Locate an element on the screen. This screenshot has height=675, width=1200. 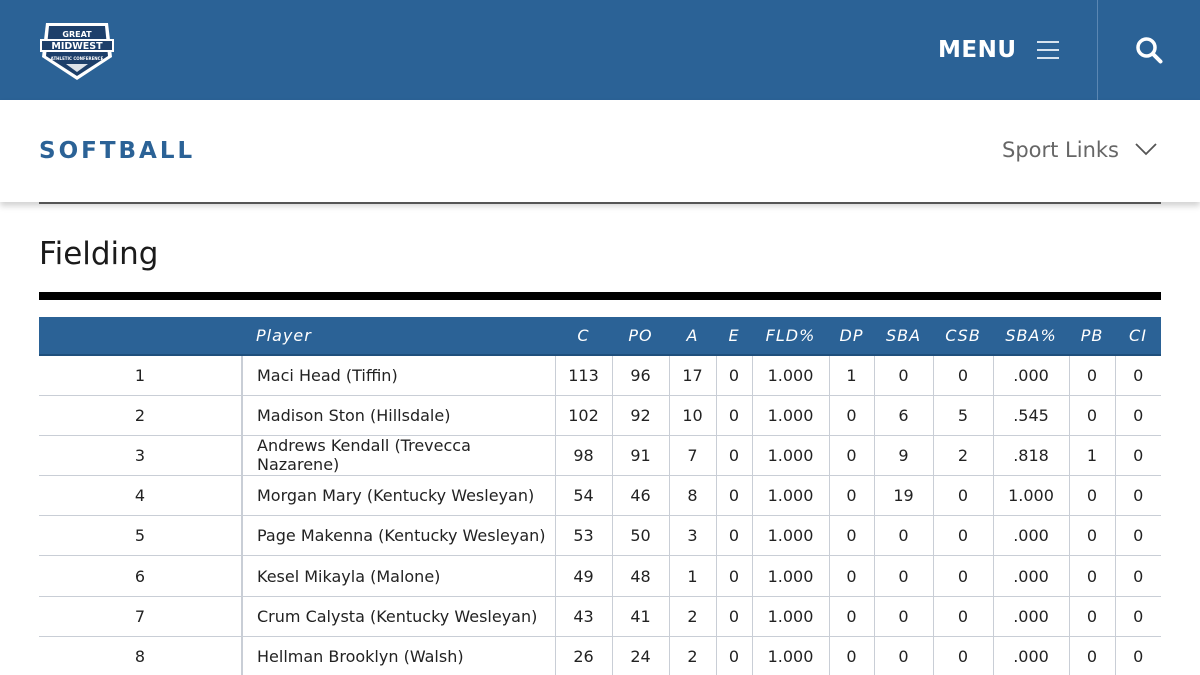
cell-c: 102 is located at coordinates (584, 415).